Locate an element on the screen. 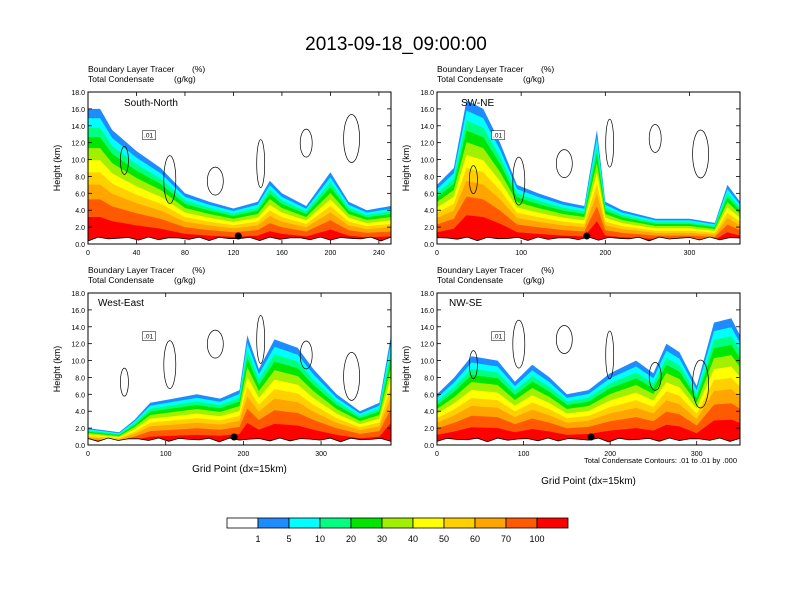 The width and height of the screenshot is (792, 612). colorbar-level-label: 50 is located at coordinates (444, 539).